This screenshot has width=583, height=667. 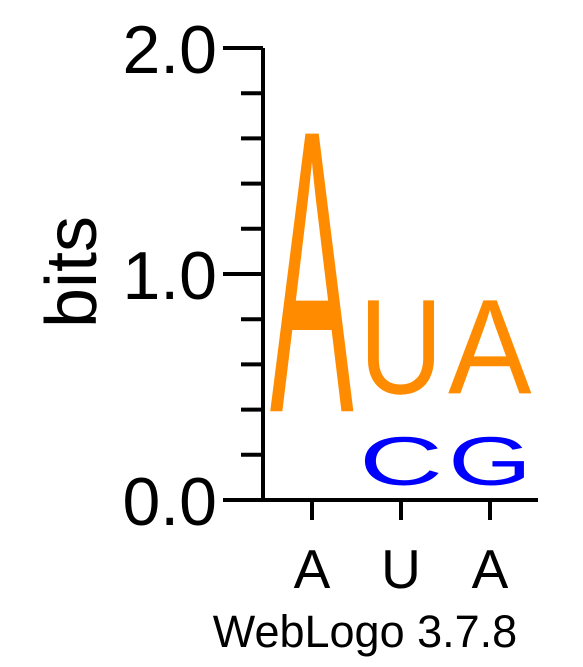 I want to click on y-tick-label: 2.0, so click(x=169, y=50).